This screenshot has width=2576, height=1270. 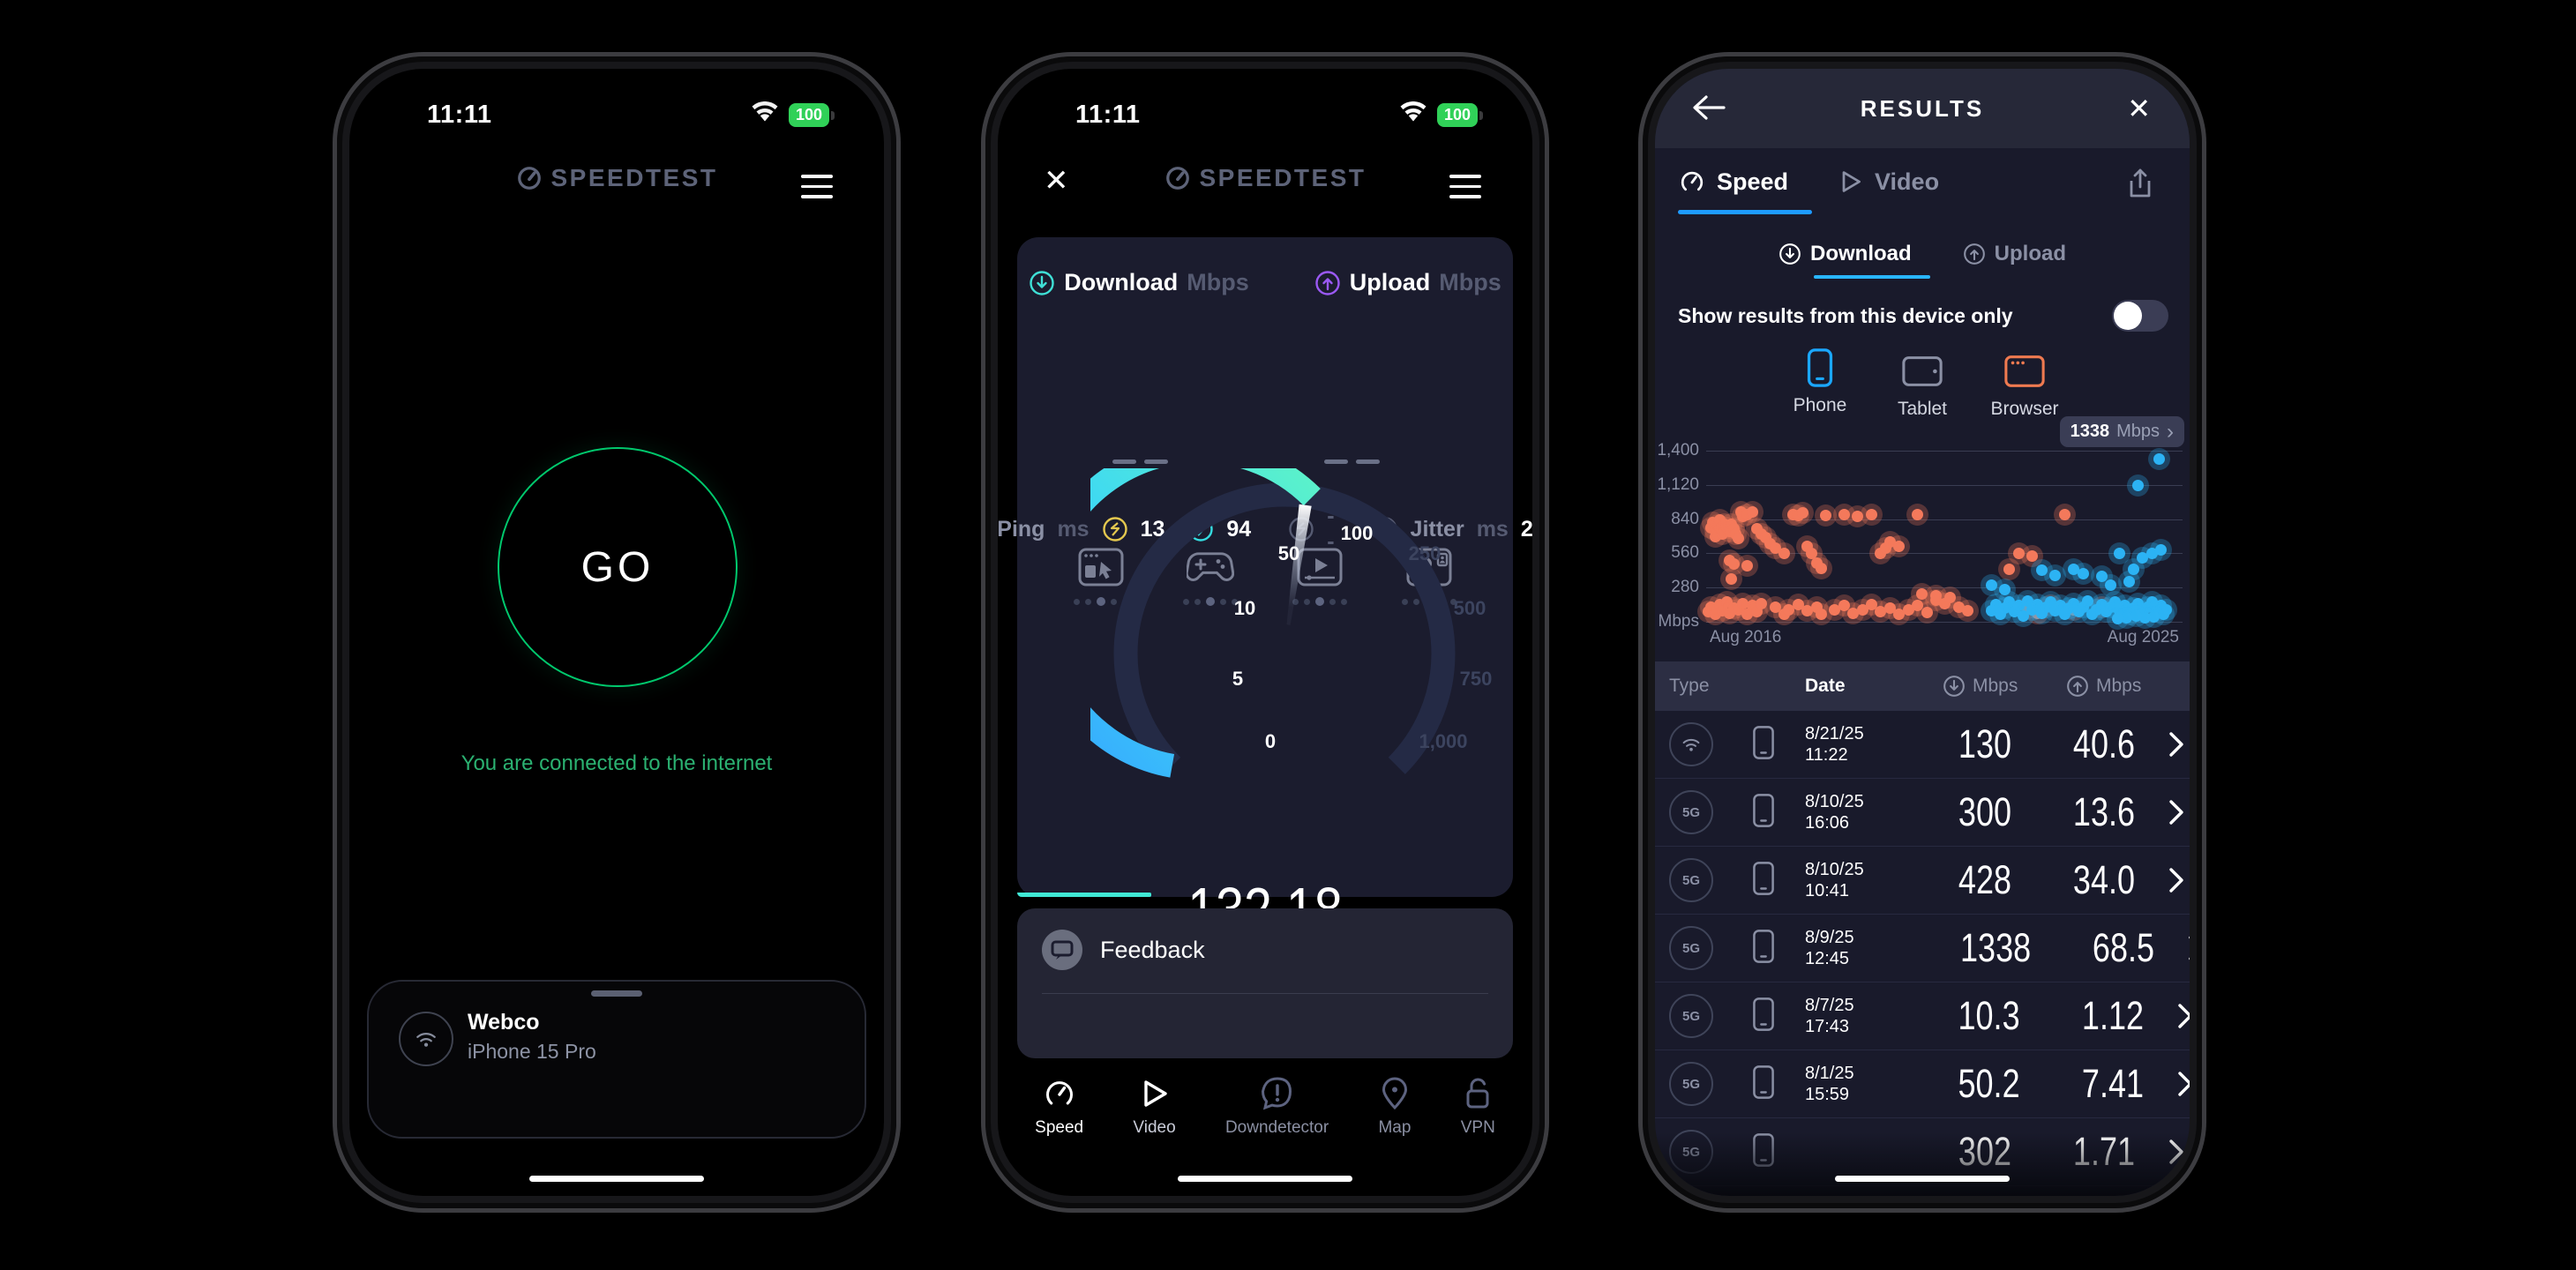 What do you see at coordinates (1470, 282) in the screenshot?
I see `upload-unit: Mbps` at bounding box center [1470, 282].